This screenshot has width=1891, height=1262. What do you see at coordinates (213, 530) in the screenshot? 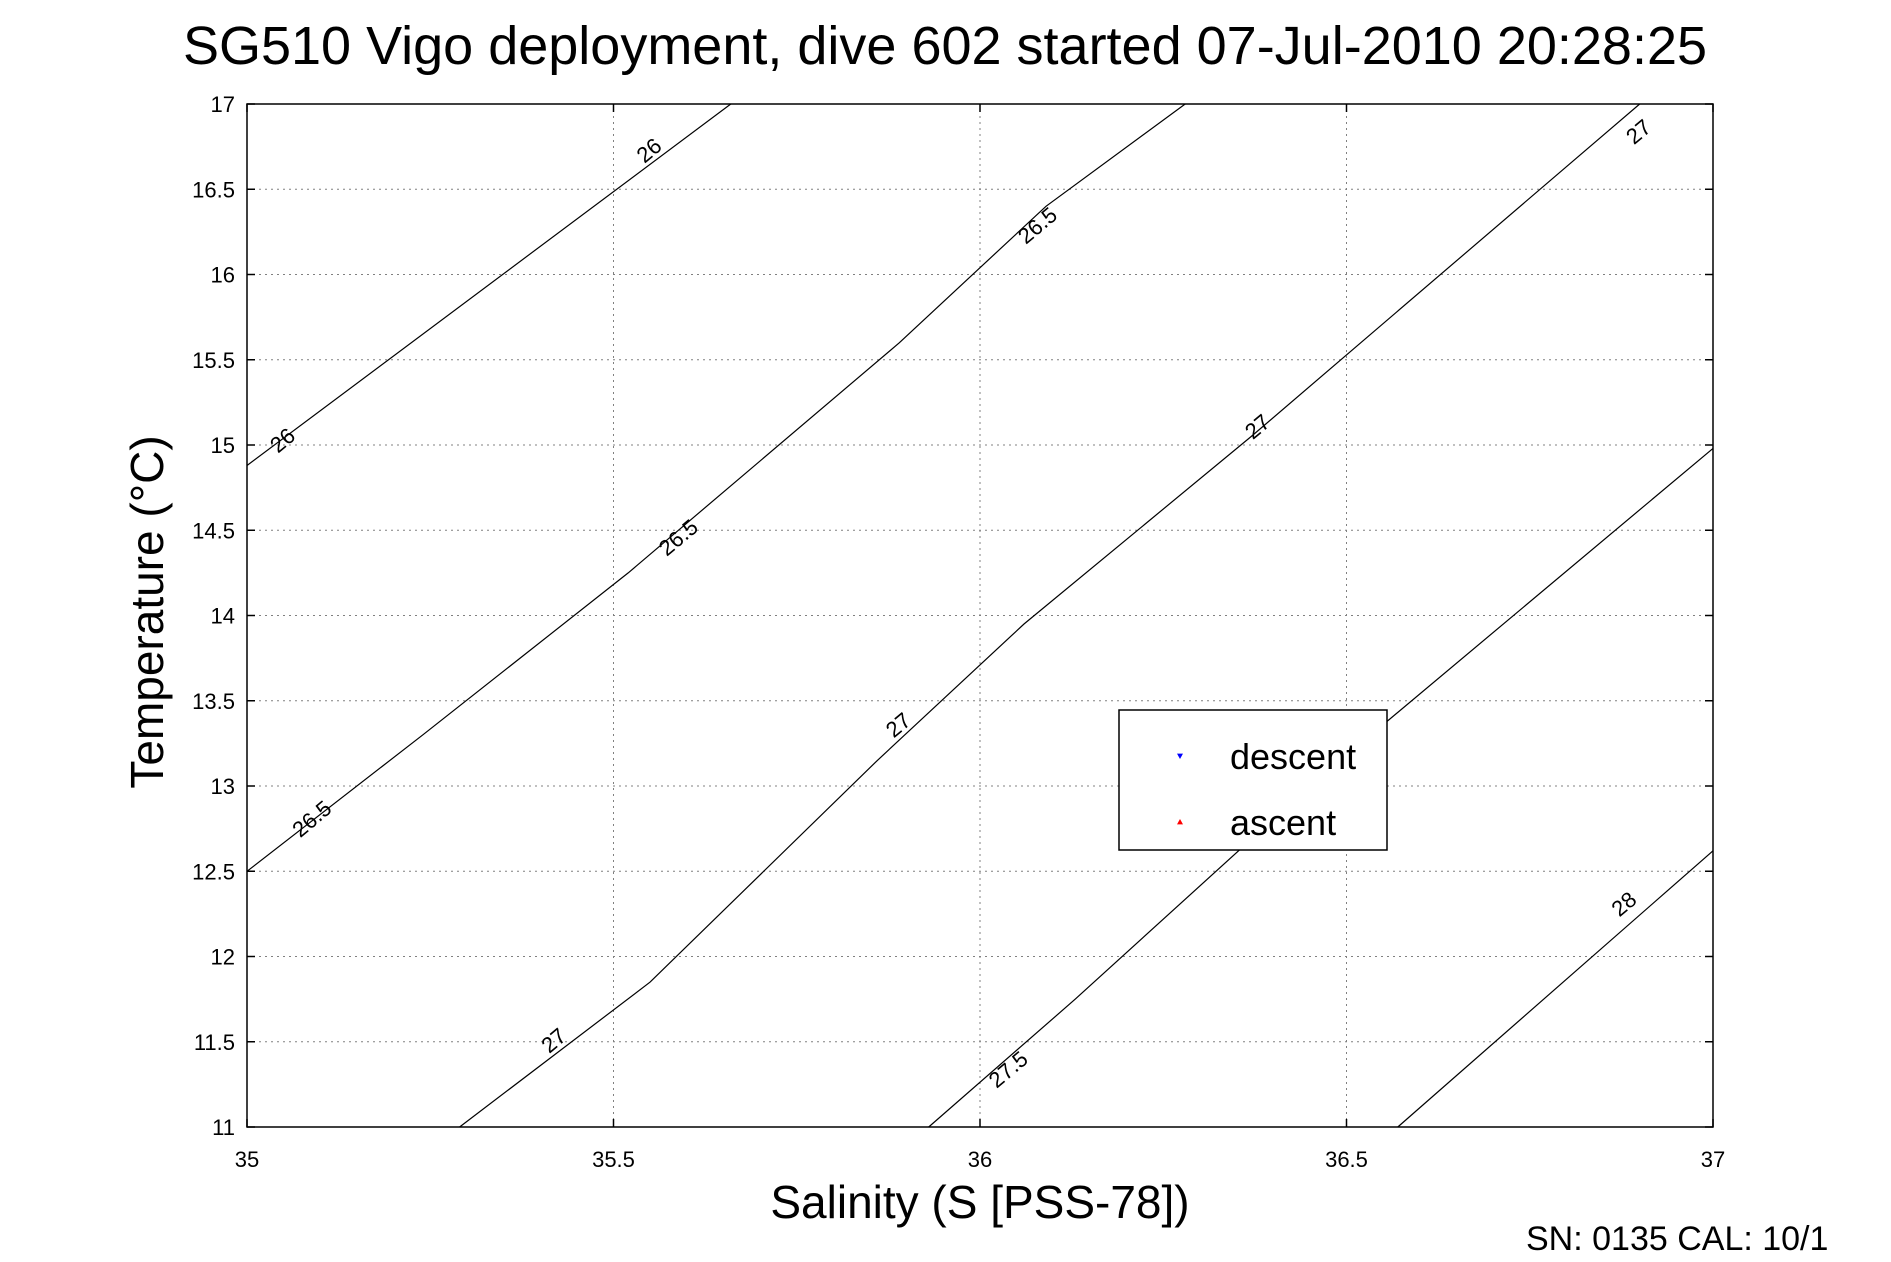
I see `y-tick-label: 14.5` at bounding box center [213, 530].